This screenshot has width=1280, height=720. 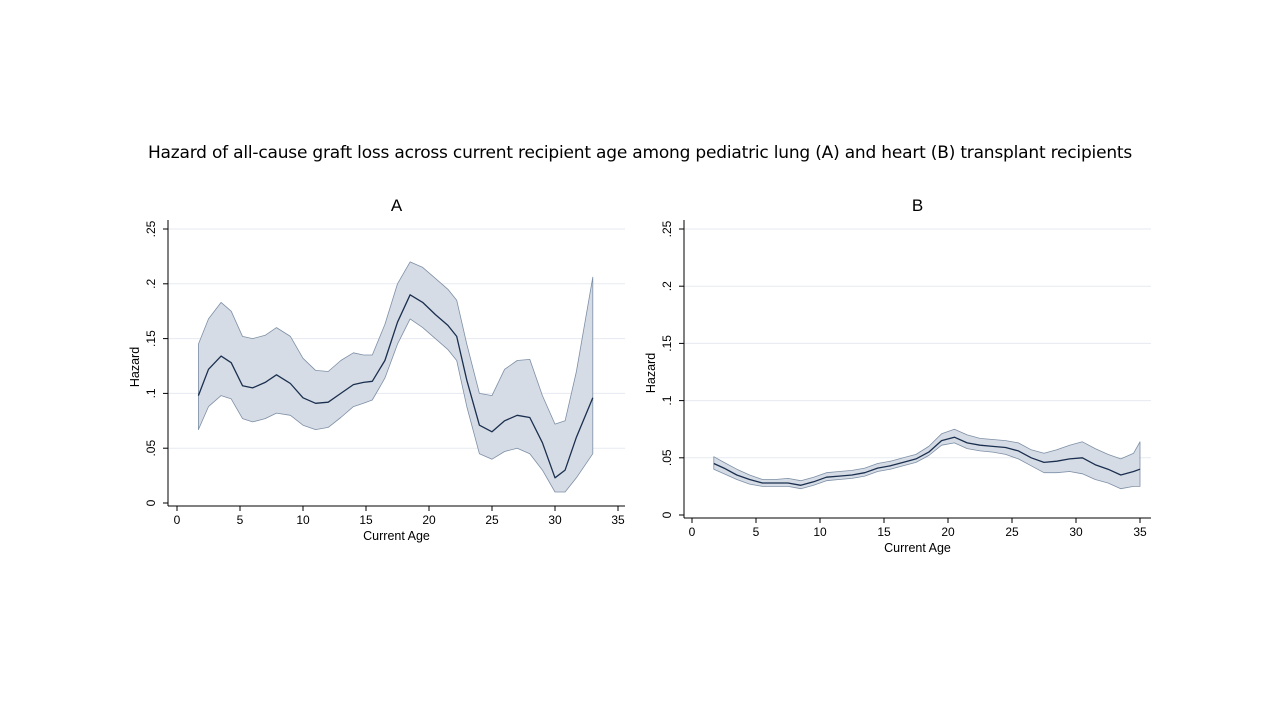 What do you see at coordinates (917, 205) in the screenshot?
I see `panel-title: B` at bounding box center [917, 205].